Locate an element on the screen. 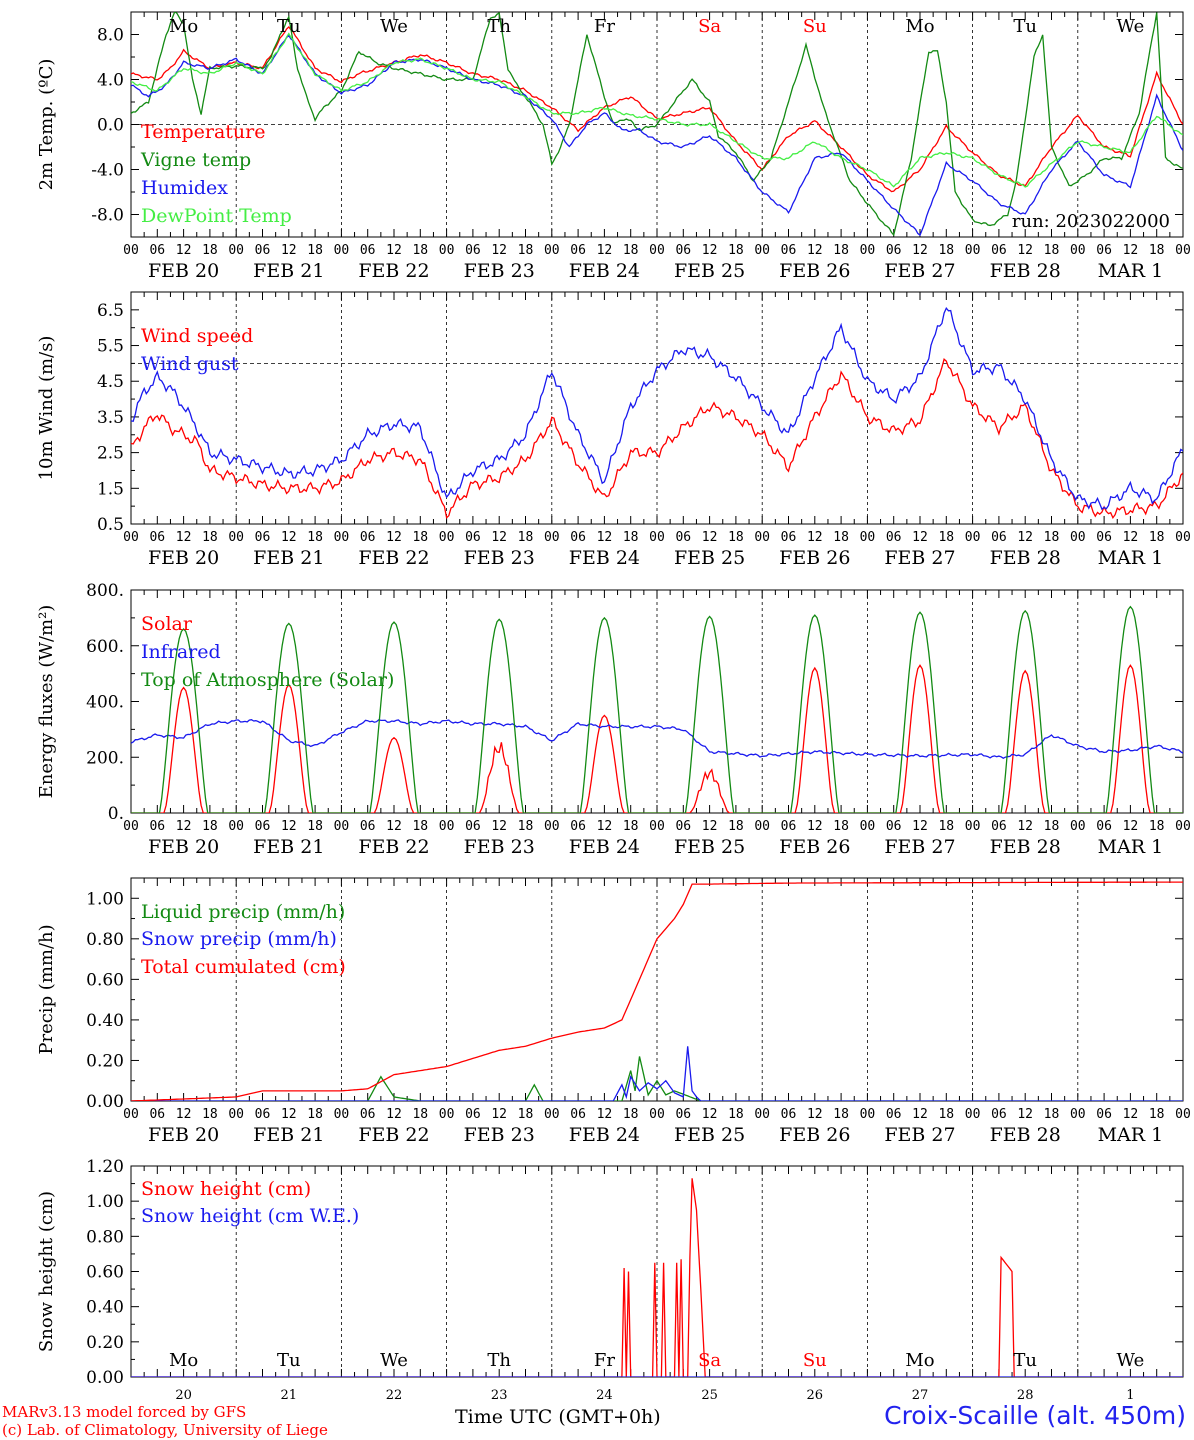 The width and height of the screenshot is (1194, 1440). legend-entry: Wind speed is located at coordinates (197, 336).